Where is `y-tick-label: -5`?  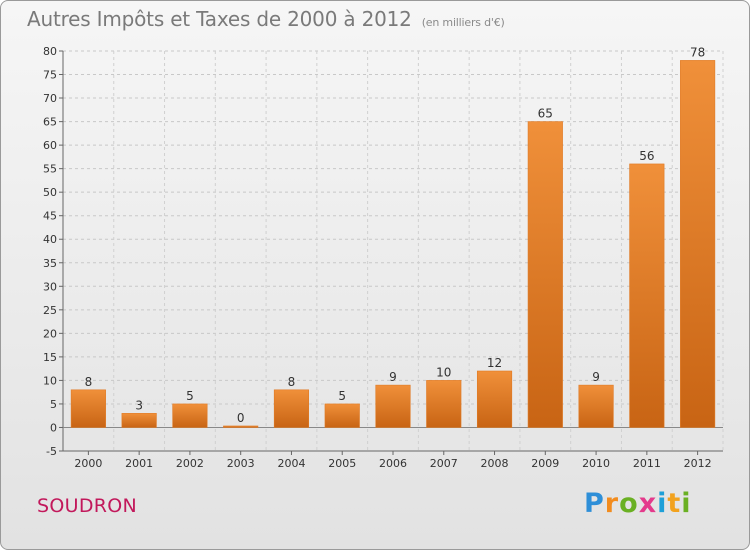 y-tick-label: -5 is located at coordinates (51, 451).